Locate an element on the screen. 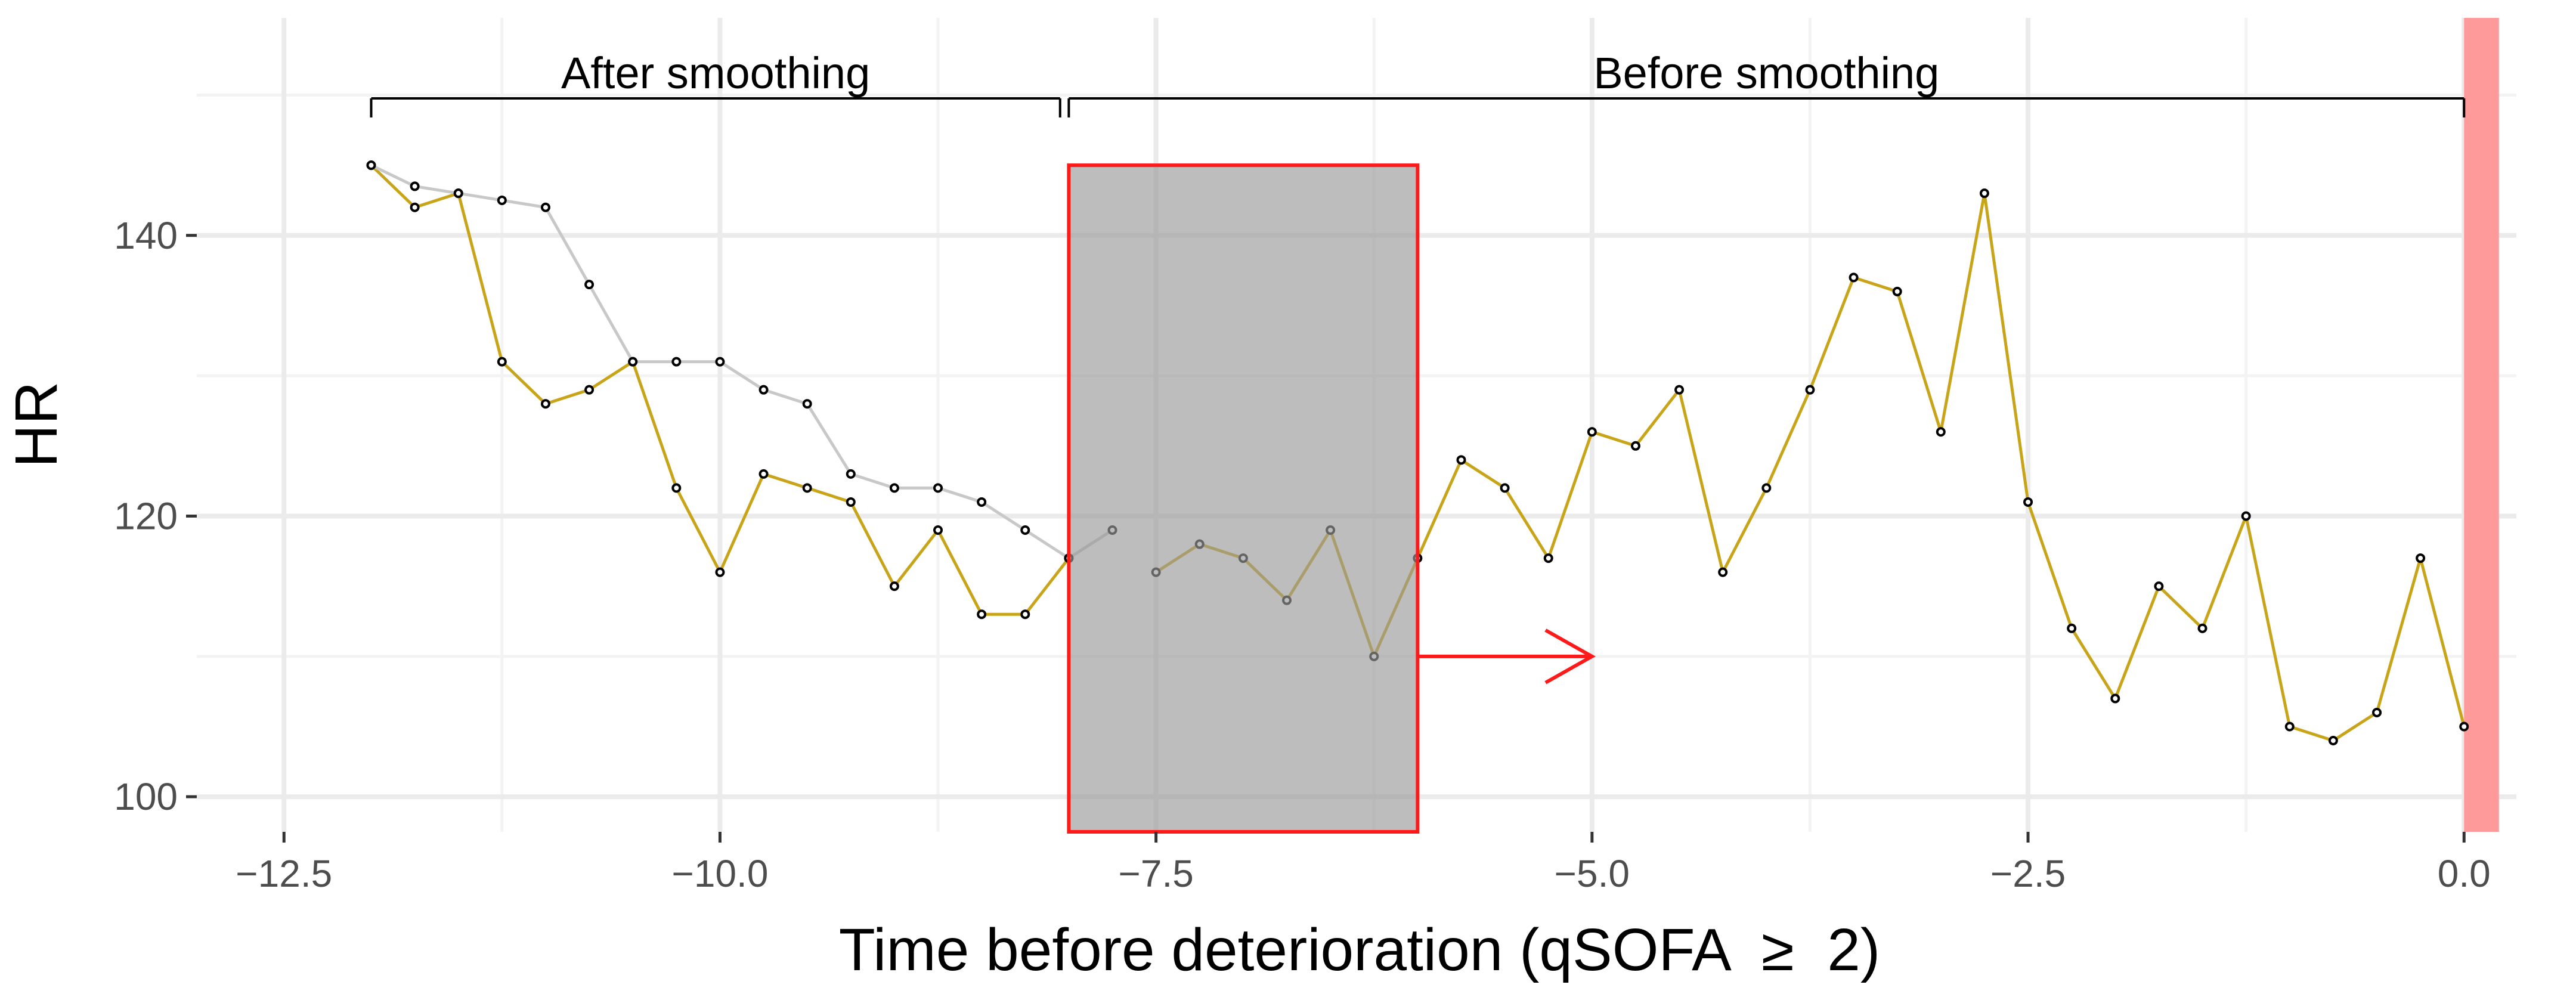 The height and width of the screenshot is (997, 2576). bracket-1-label: After smoothing is located at coordinates (715, 73).